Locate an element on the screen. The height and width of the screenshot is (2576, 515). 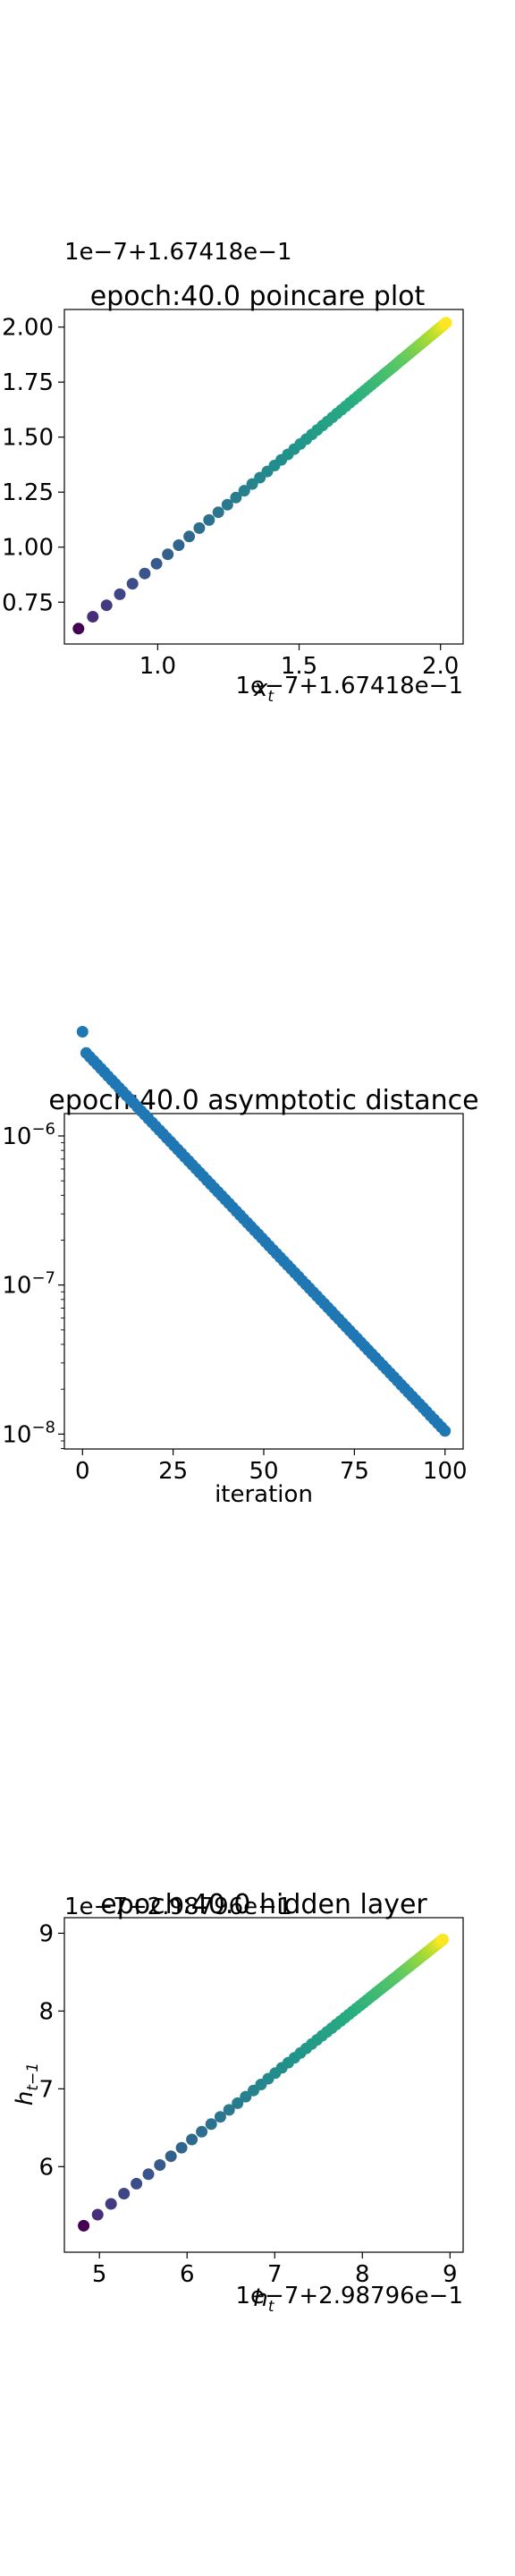
chart-asymptotic-title: epoch:40.0 asymptotic distance is located at coordinates (263, 1100).